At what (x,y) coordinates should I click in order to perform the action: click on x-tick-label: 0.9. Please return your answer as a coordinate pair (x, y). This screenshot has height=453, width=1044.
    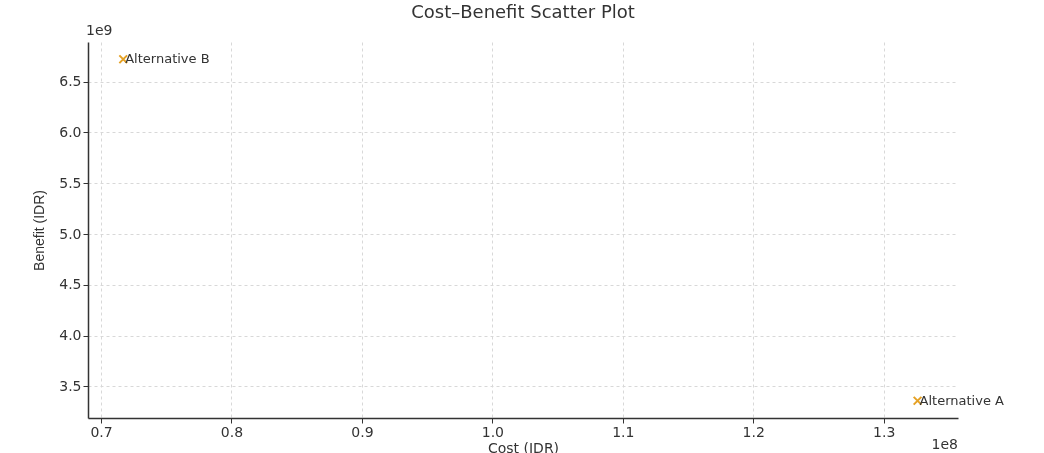
    Looking at the image, I should click on (362, 431).